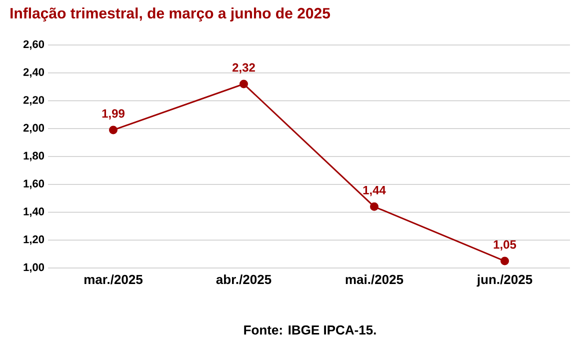  I want to click on y-tick-label: 2,40, so click(33, 73).